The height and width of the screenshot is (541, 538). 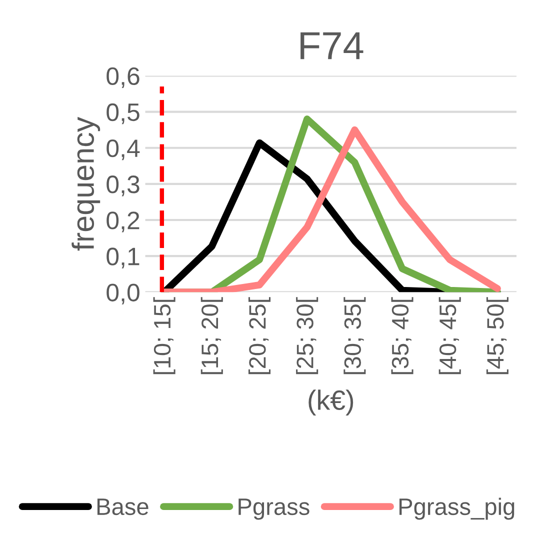 What do you see at coordinates (123, 294) in the screenshot?
I see `y-tick-label: 0,0` at bounding box center [123, 294].